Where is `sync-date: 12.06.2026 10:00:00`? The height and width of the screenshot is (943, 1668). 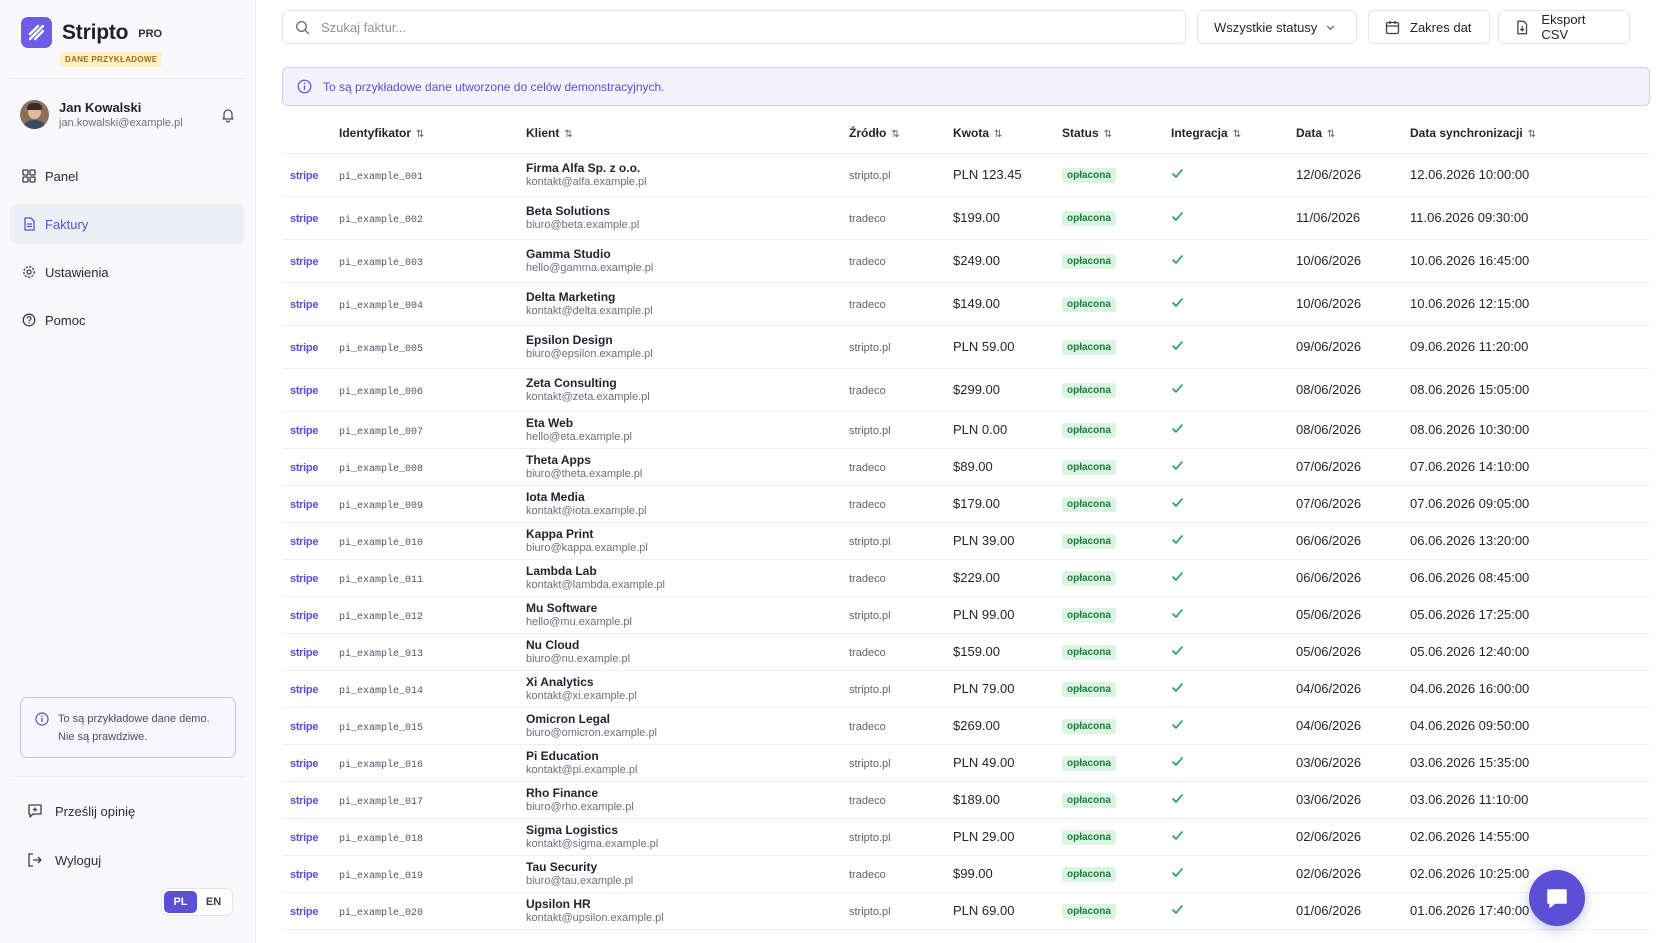 sync-date: 12.06.2026 10:00:00 is located at coordinates (1470, 174).